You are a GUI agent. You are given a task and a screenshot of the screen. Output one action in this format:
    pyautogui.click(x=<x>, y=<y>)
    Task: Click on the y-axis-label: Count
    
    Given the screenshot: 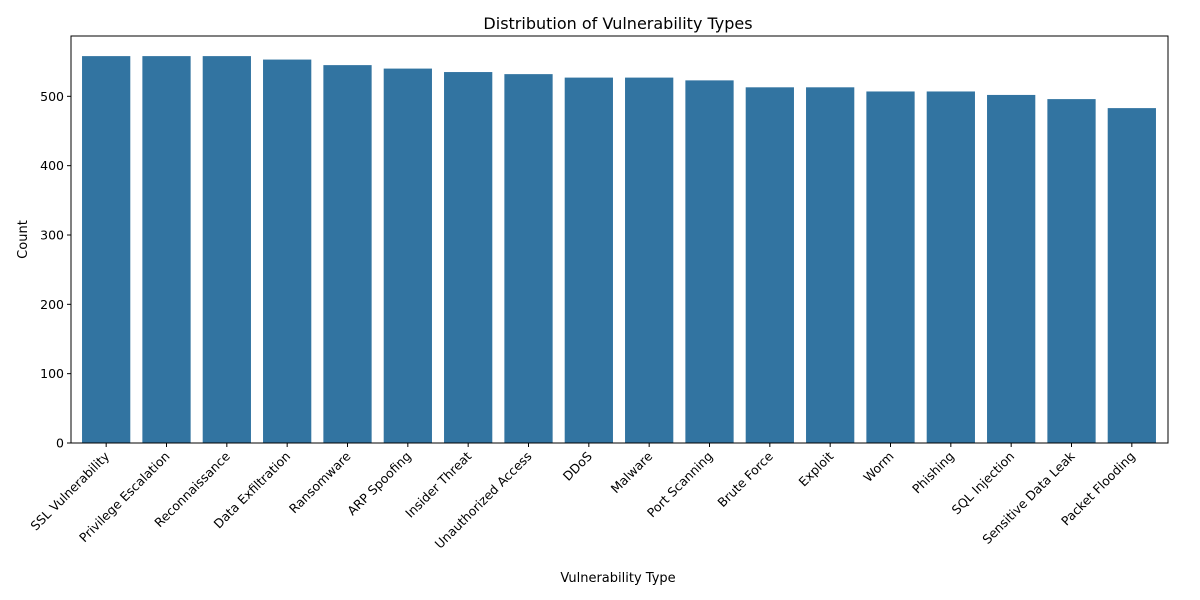 What is the action you would take?
    pyautogui.click(x=23, y=239)
    